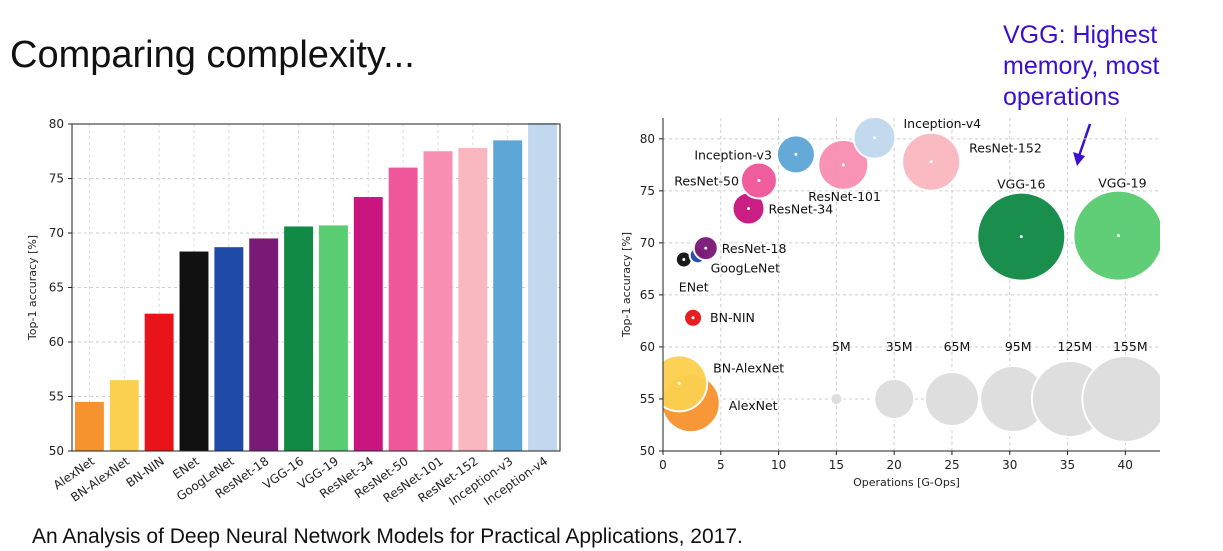  I want to click on x-tick-label: 15, so click(836, 465).